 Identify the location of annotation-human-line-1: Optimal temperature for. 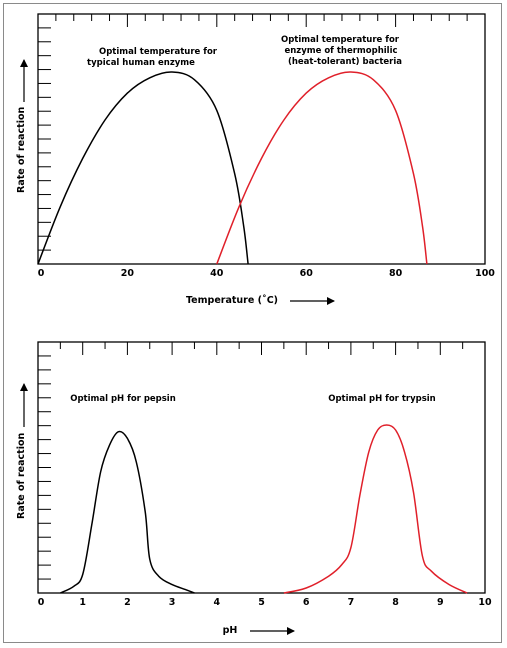
(158, 52).